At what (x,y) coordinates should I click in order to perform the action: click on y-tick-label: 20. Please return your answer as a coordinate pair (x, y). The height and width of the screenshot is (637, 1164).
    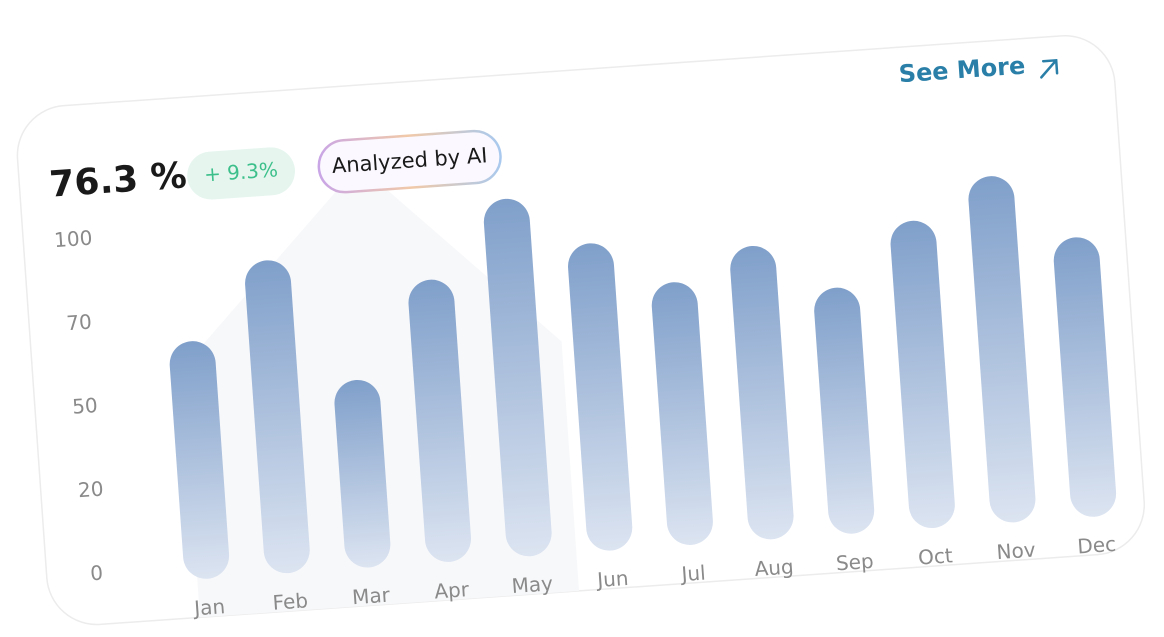
    Looking at the image, I should click on (90, 490).